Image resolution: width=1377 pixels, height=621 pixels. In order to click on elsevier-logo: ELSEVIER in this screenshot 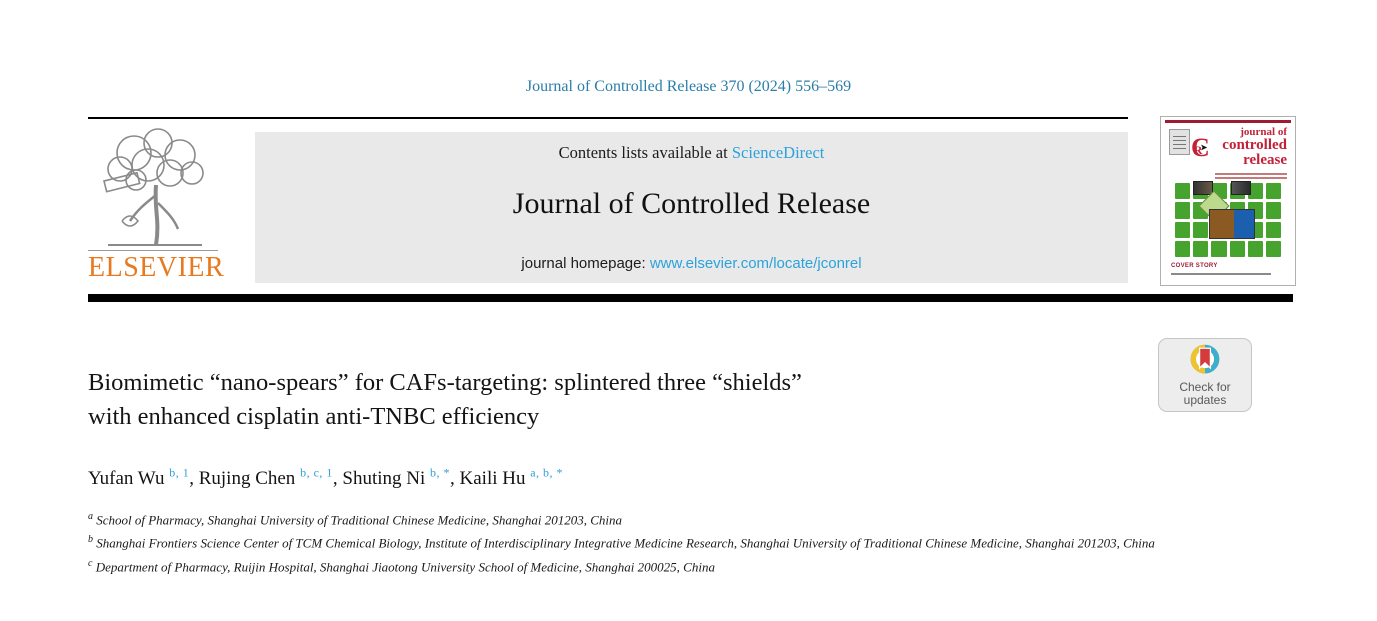, I will do `click(171, 203)`.